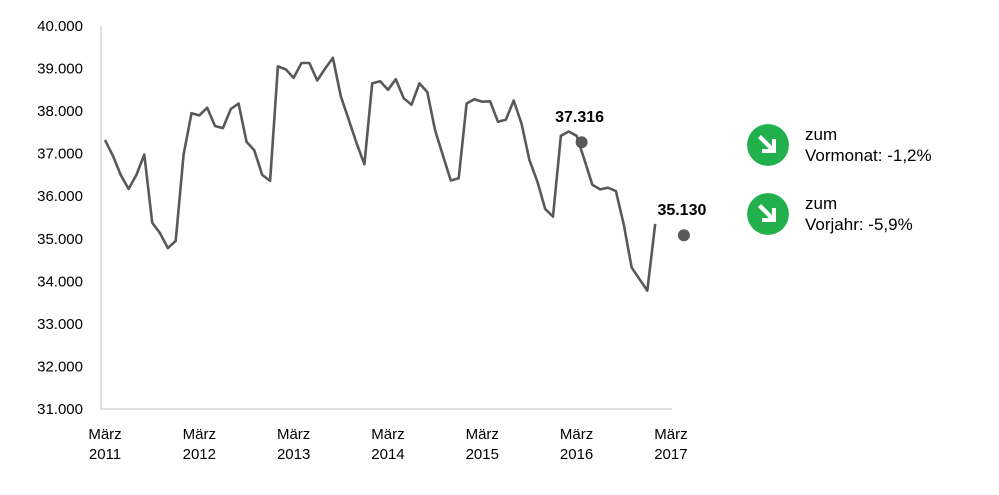 The width and height of the screenshot is (999, 495). What do you see at coordinates (60, 111) in the screenshot?
I see `y-tick-label: 38.000` at bounding box center [60, 111].